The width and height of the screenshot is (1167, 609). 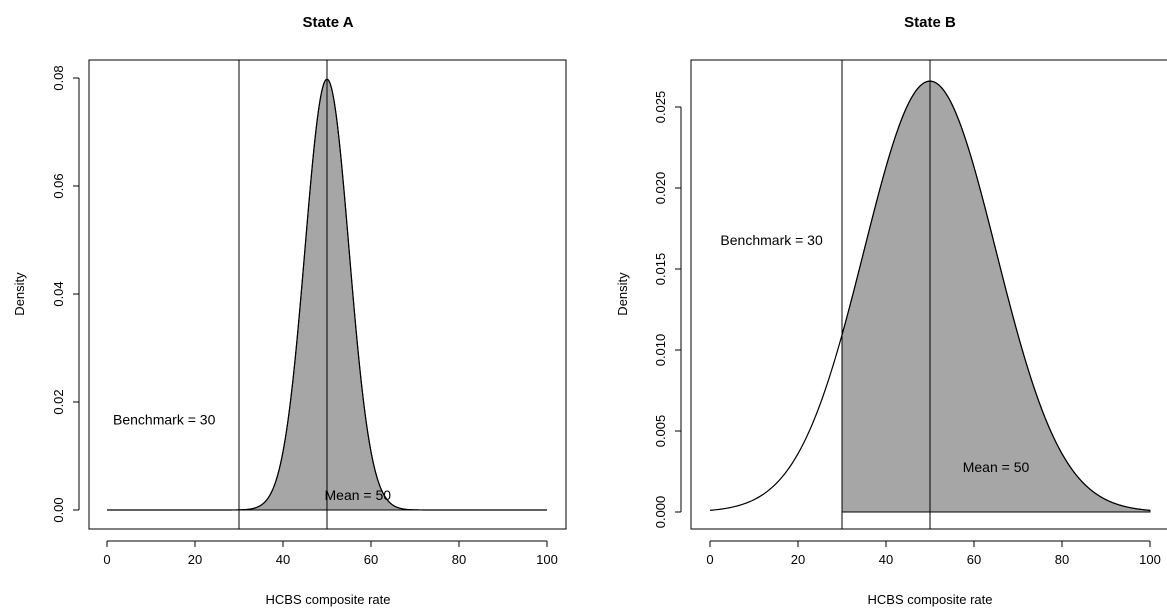 I want to click on y-tick-label: 0.015, so click(x=660, y=269).